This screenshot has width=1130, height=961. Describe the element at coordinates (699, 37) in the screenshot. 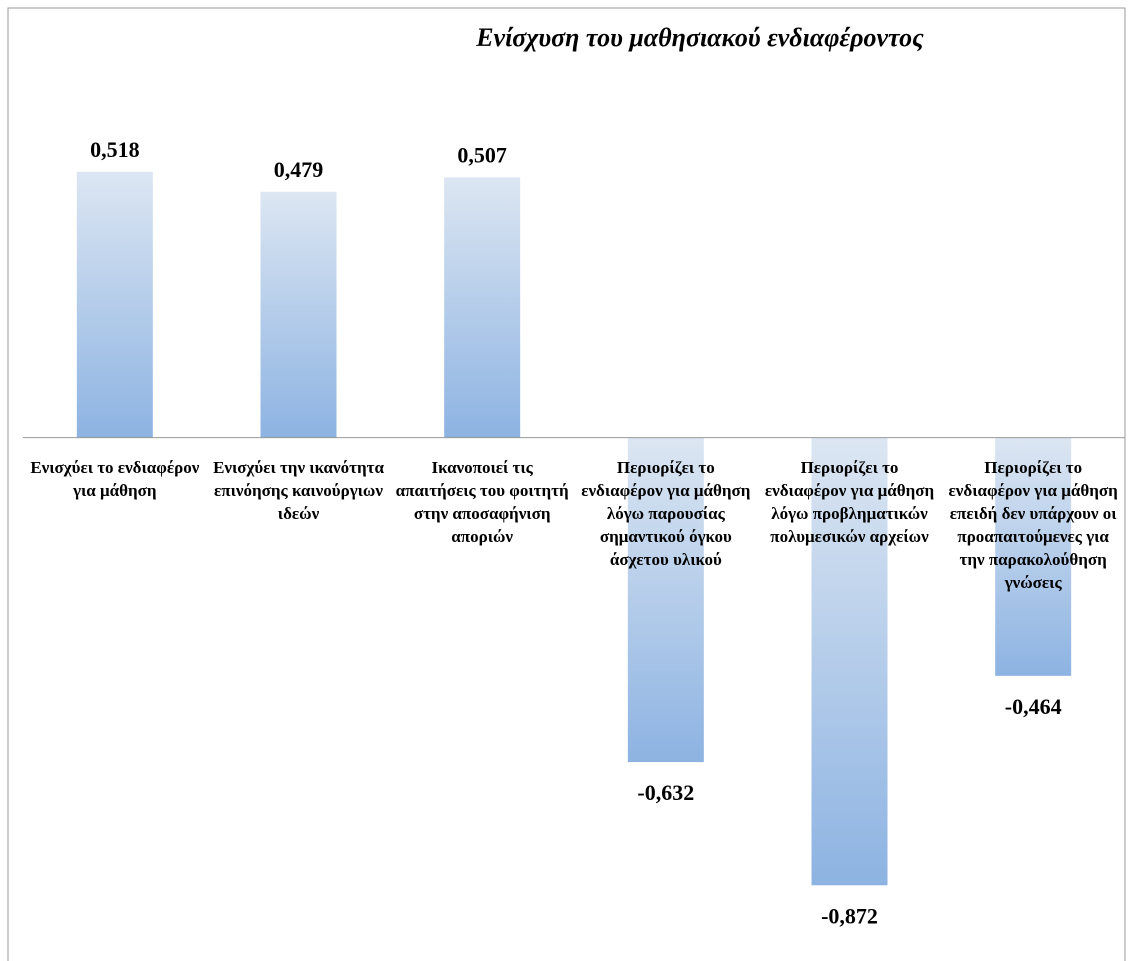

I see `chart-title: Ενίσχυση του μαθησιακού ενδιαφέροντος` at that location.